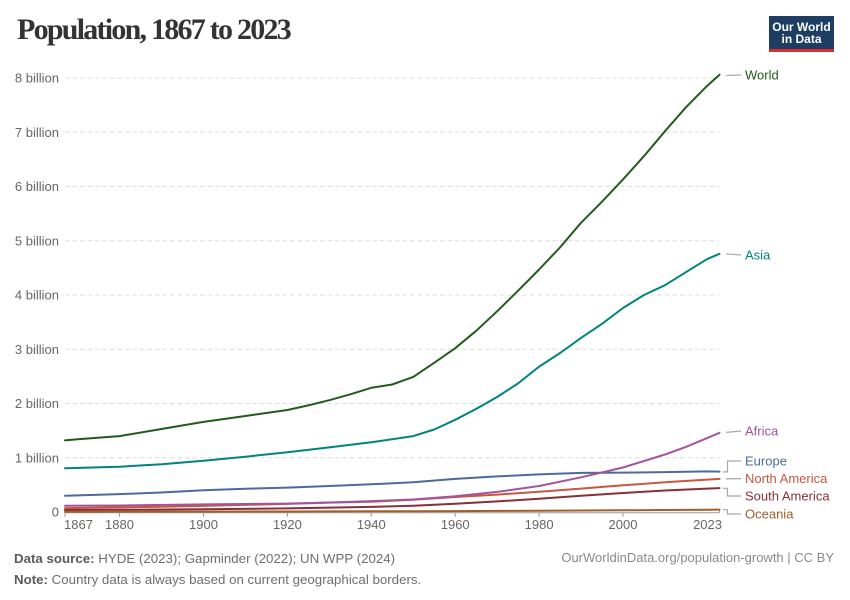  Describe the element at coordinates (371, 524) in the screenshot. I see `svg-text: 1940` at that location.